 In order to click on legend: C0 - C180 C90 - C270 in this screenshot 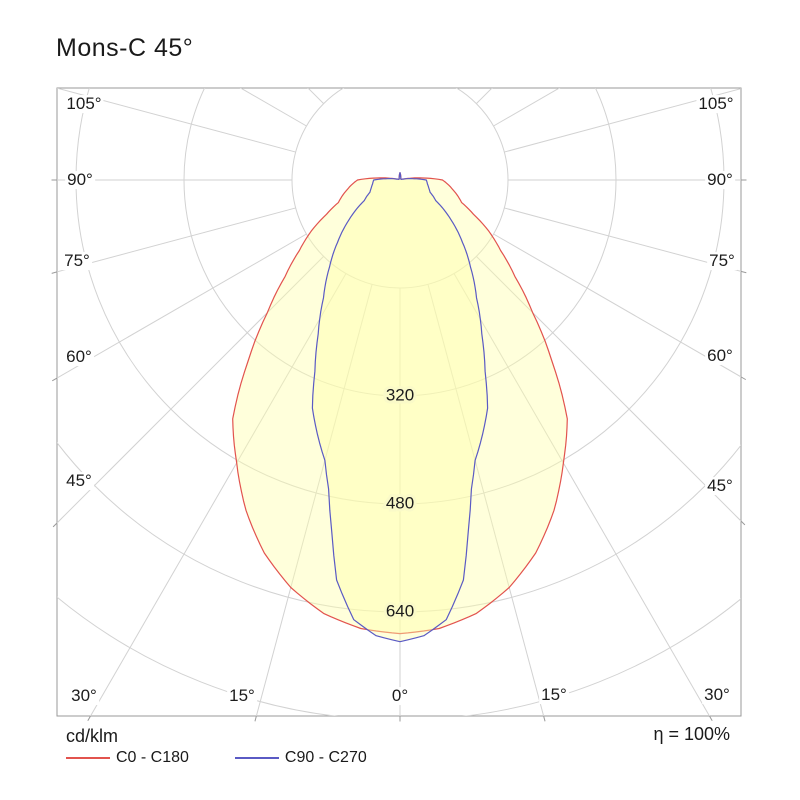, I will do `click(239, 758)`.